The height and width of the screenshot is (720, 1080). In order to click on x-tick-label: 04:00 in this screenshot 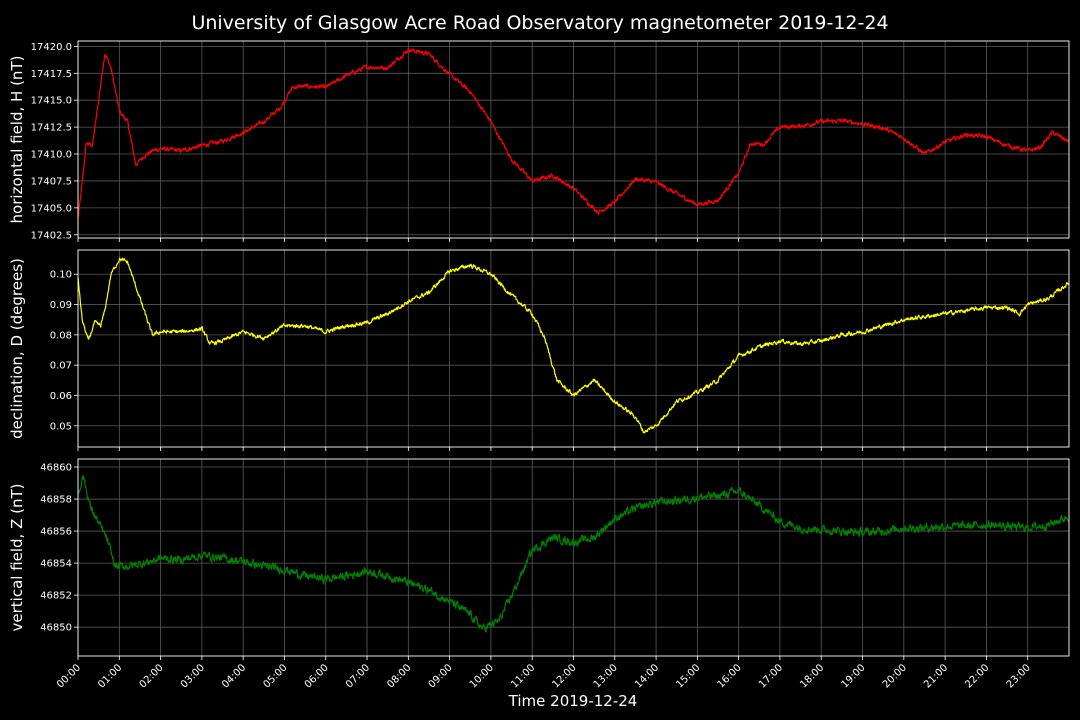, I will do `click(234, 676)`.